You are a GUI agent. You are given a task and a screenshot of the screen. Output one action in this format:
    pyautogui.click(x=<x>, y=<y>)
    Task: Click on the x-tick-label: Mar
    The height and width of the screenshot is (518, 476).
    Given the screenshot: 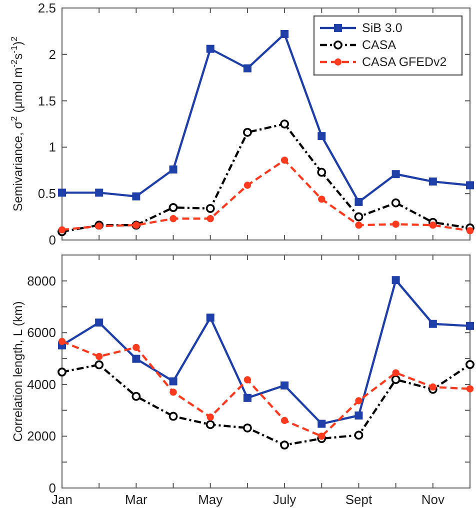 What is the action you would take?
    pyautogui.click(x=136, y=499)
    